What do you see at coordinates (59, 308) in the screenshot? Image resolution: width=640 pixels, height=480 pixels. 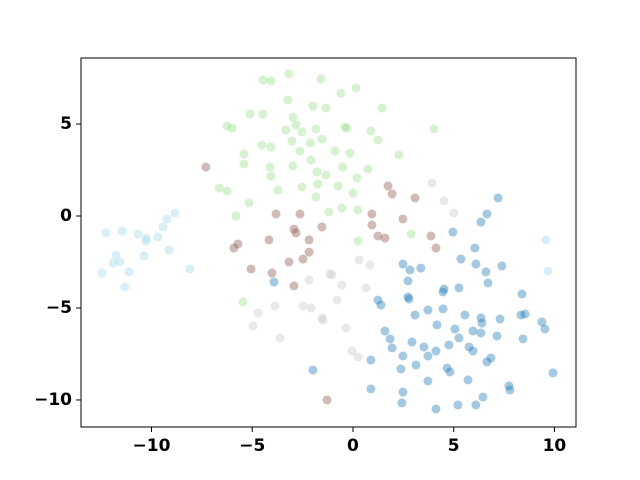 I see `y-tick-label: −5` at bounding box center [59, 308].